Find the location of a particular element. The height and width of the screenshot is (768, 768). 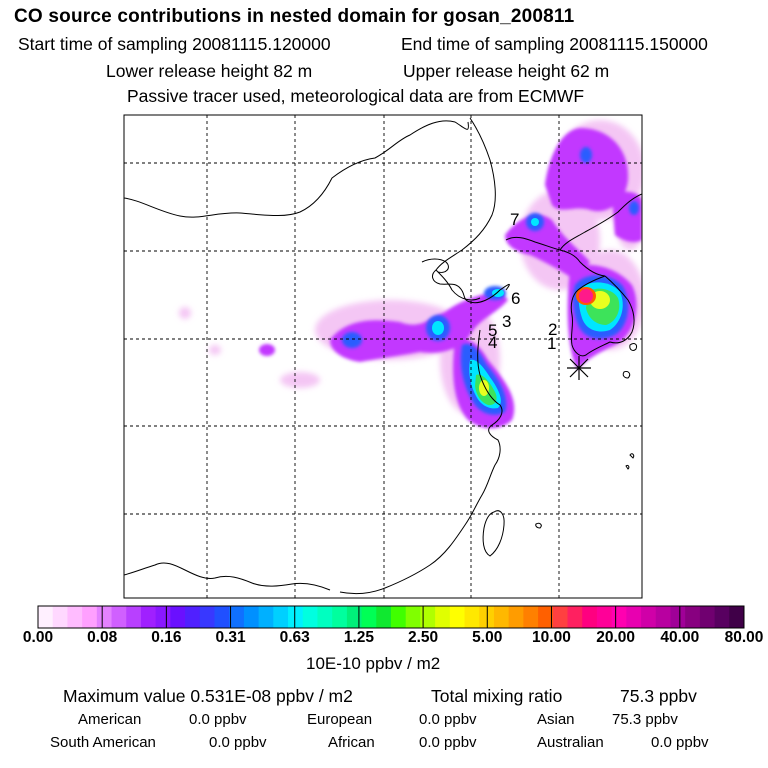

site-label-2: 2 is located at coordinates (552, 329).